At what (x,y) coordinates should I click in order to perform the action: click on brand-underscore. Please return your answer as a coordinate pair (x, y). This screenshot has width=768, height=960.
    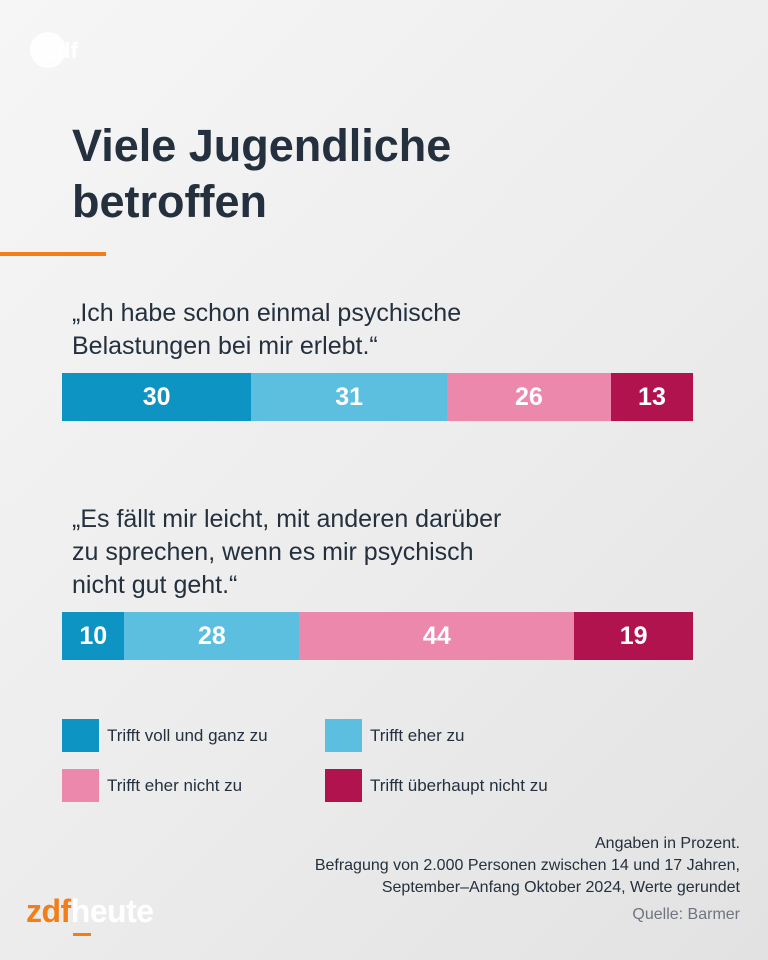
    Looking at the image, I should click on (81, 934).